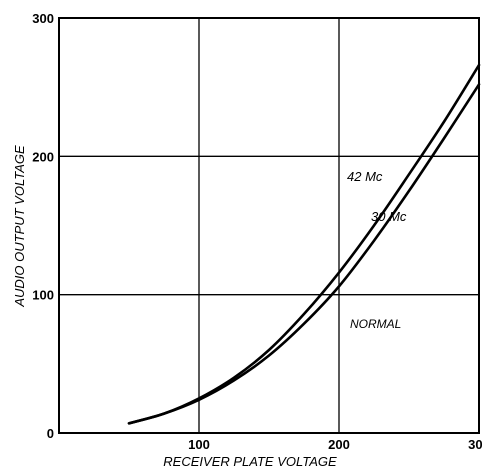  What do you see at coordinates (250, 461) in the screenshot?
I see `x-axis-label: RECEIVER PLATE VOLTAGE` at bounding box center [250, 461].